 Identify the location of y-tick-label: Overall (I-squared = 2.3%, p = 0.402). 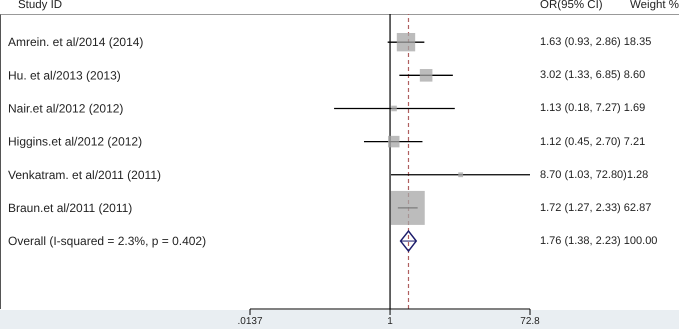
(107, 241).